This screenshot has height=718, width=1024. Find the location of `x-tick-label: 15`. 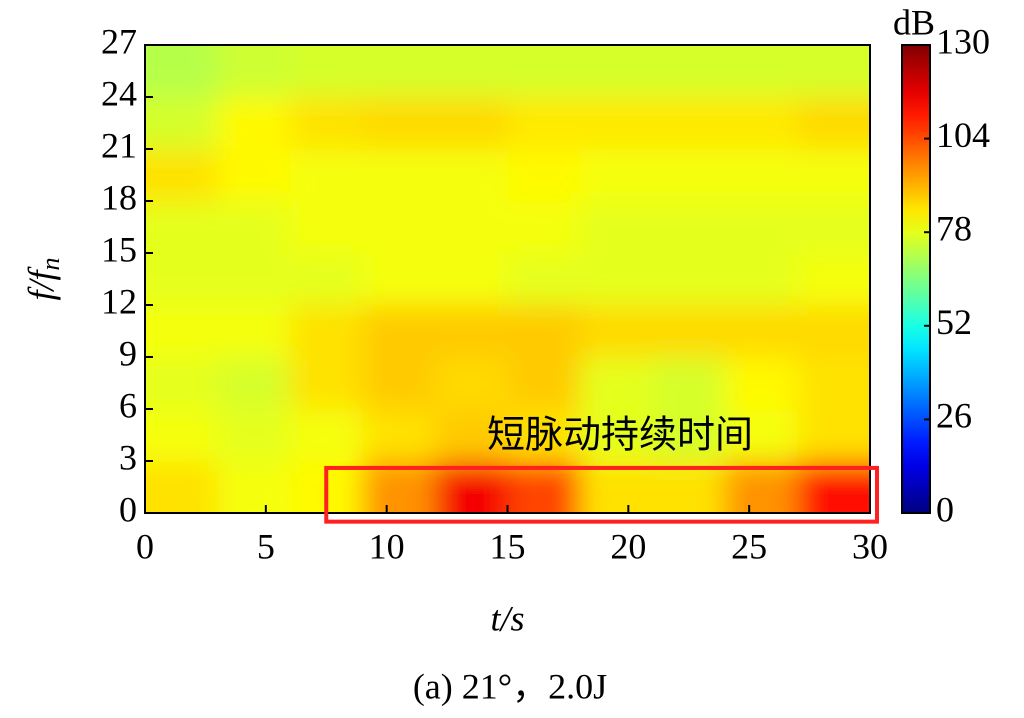

x-tick-label: 15 is located at coordinates (508, 546).